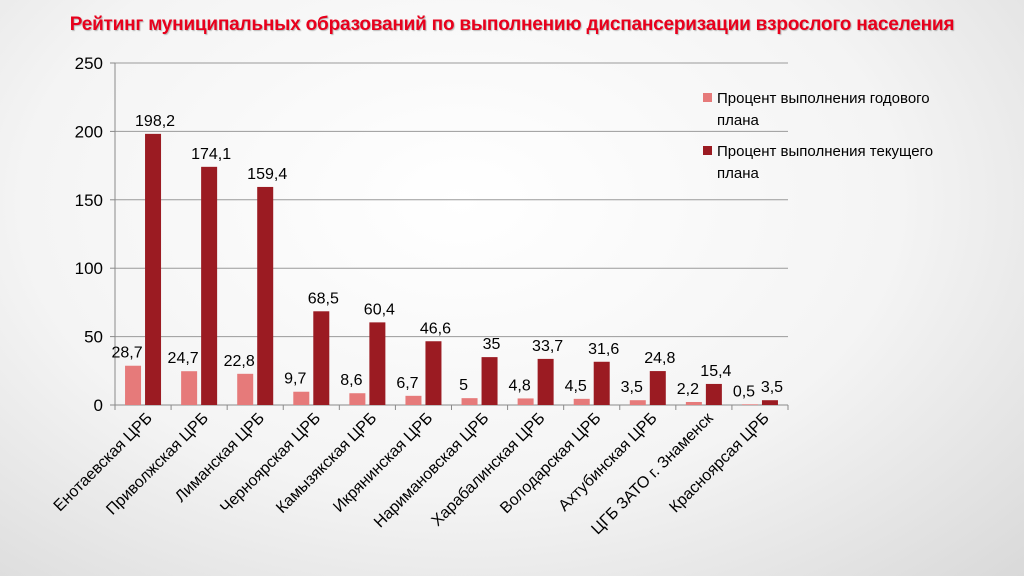  What do you see at coordinates (715, 371) in the screenshot?
I see `data-label: 15,4` at bounding box center [715, 371].